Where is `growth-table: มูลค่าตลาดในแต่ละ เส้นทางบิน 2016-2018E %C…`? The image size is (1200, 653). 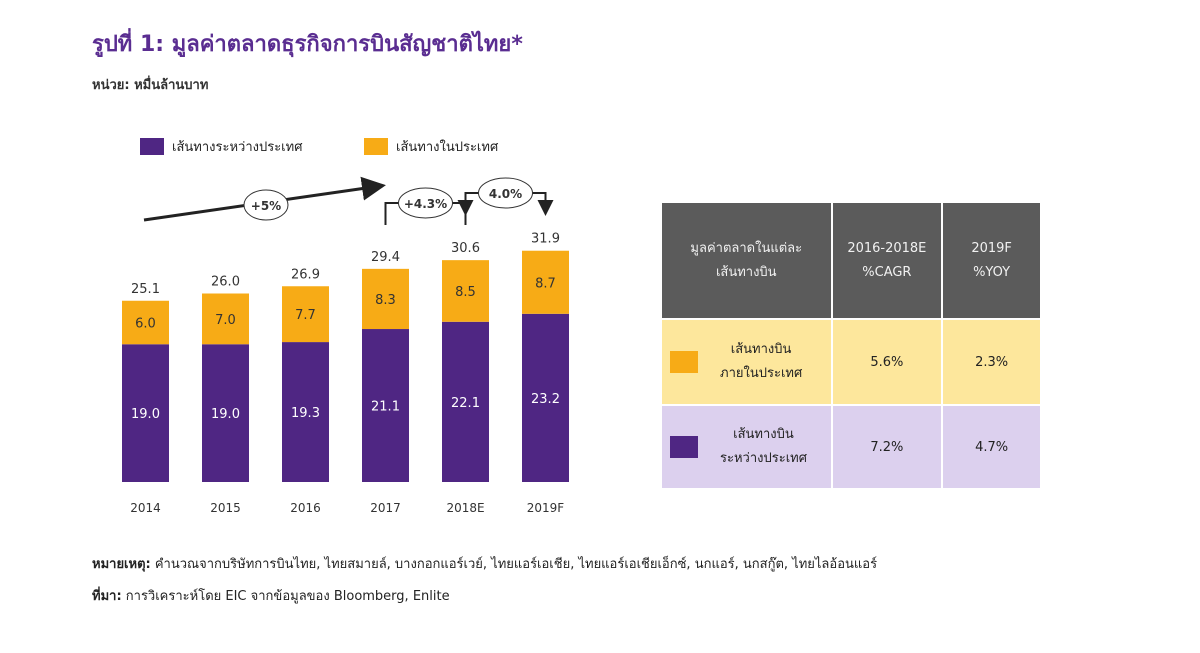 growth-table: มูลค่าตลาดในแต่ละ เส้นทางบิน 2016-2018E %C… is located at coordinates (851, 345).